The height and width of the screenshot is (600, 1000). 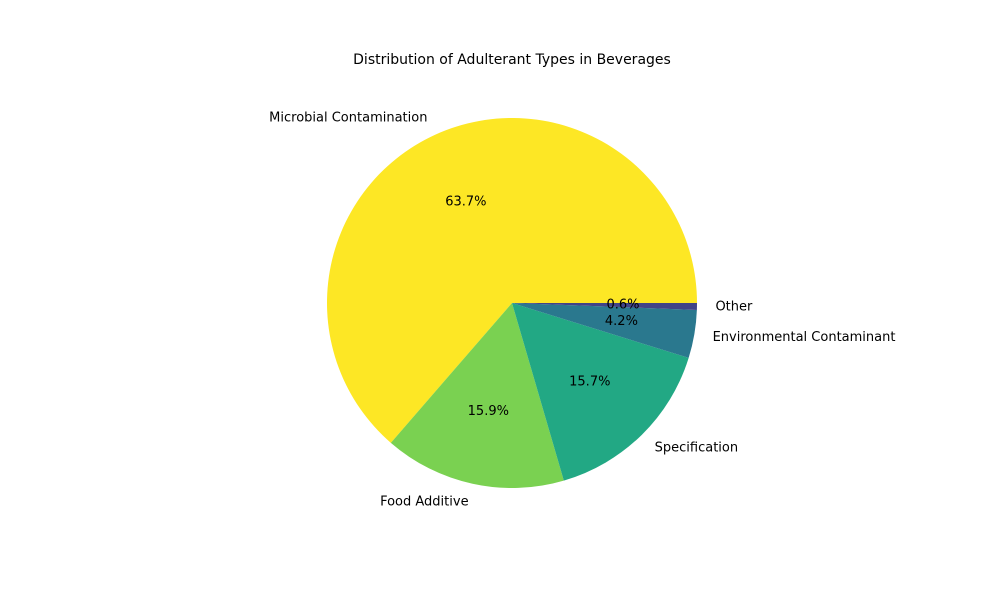 I want to click on slice-label-other: Other, so click(x=734, y=306).